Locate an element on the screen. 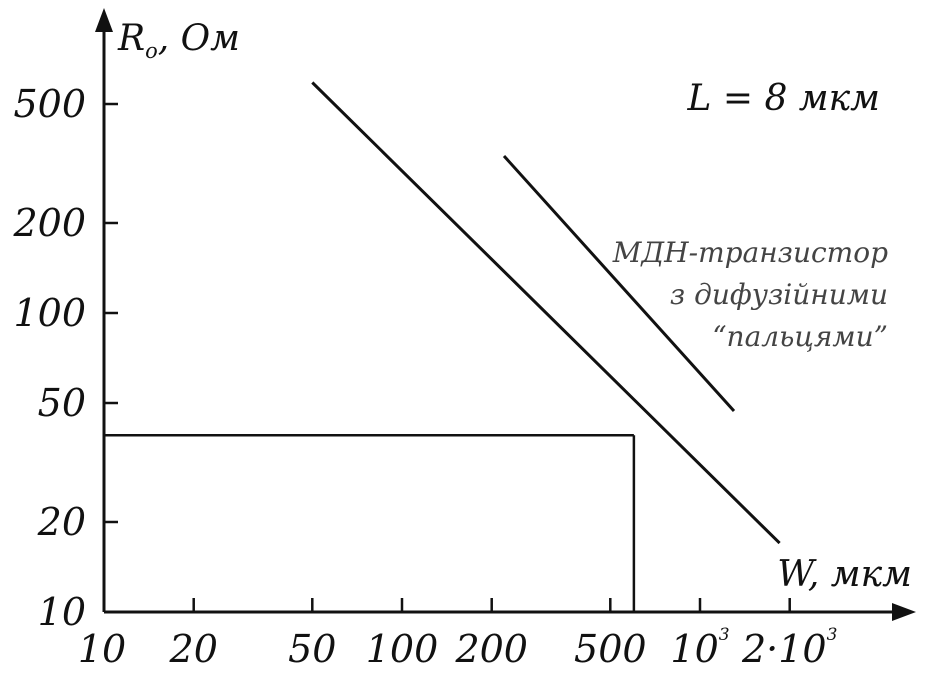  y-tick-label: 500 is located at coordinates (49, 104).